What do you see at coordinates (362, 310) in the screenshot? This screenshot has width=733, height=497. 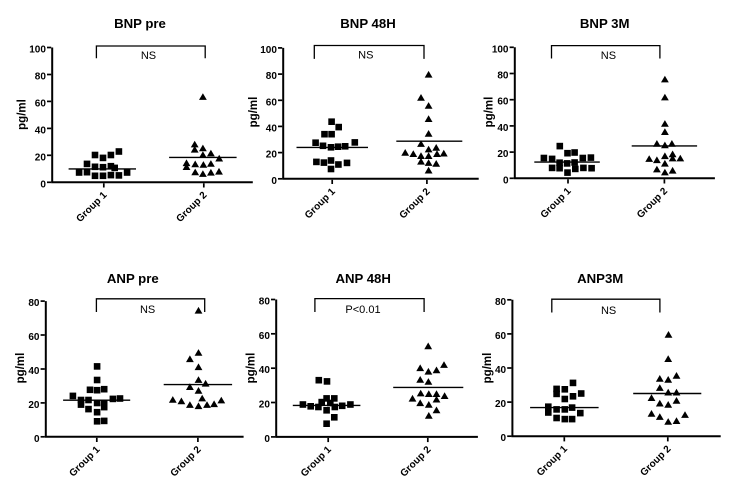 I see `svg-text: P<0.01` at bounding box center [362, 310].